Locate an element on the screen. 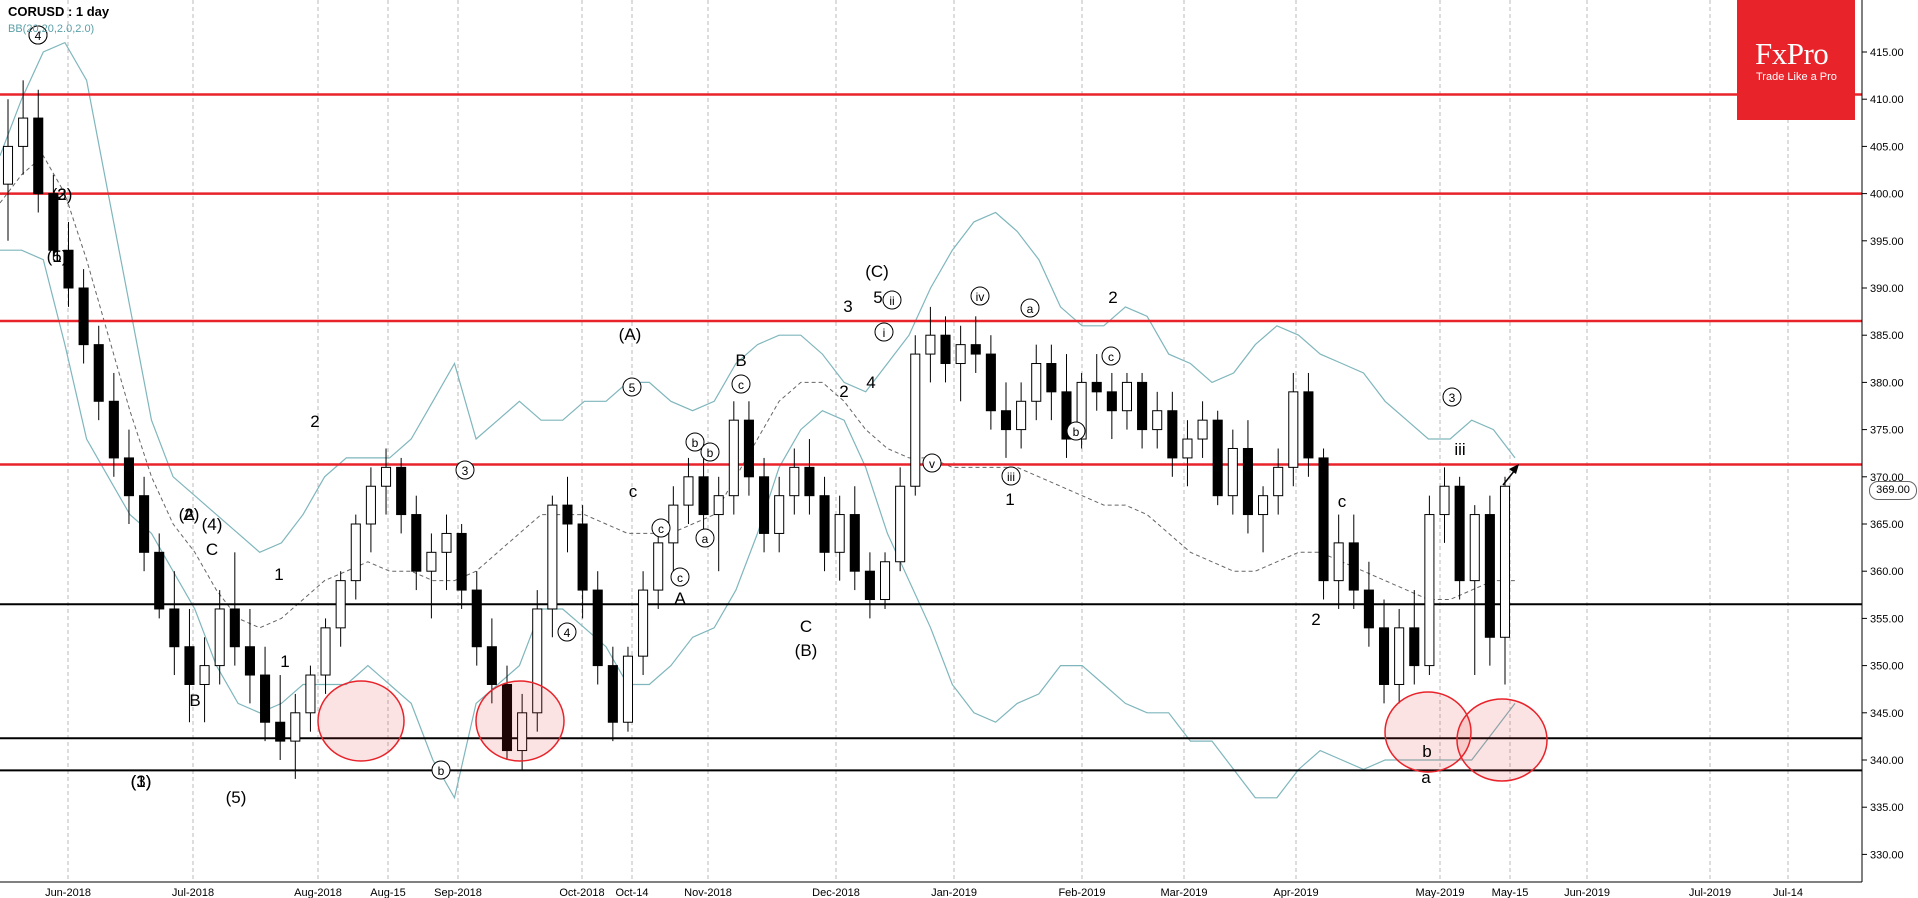  y-tick-label: 370.00 is located at coordinates (1887, 478).